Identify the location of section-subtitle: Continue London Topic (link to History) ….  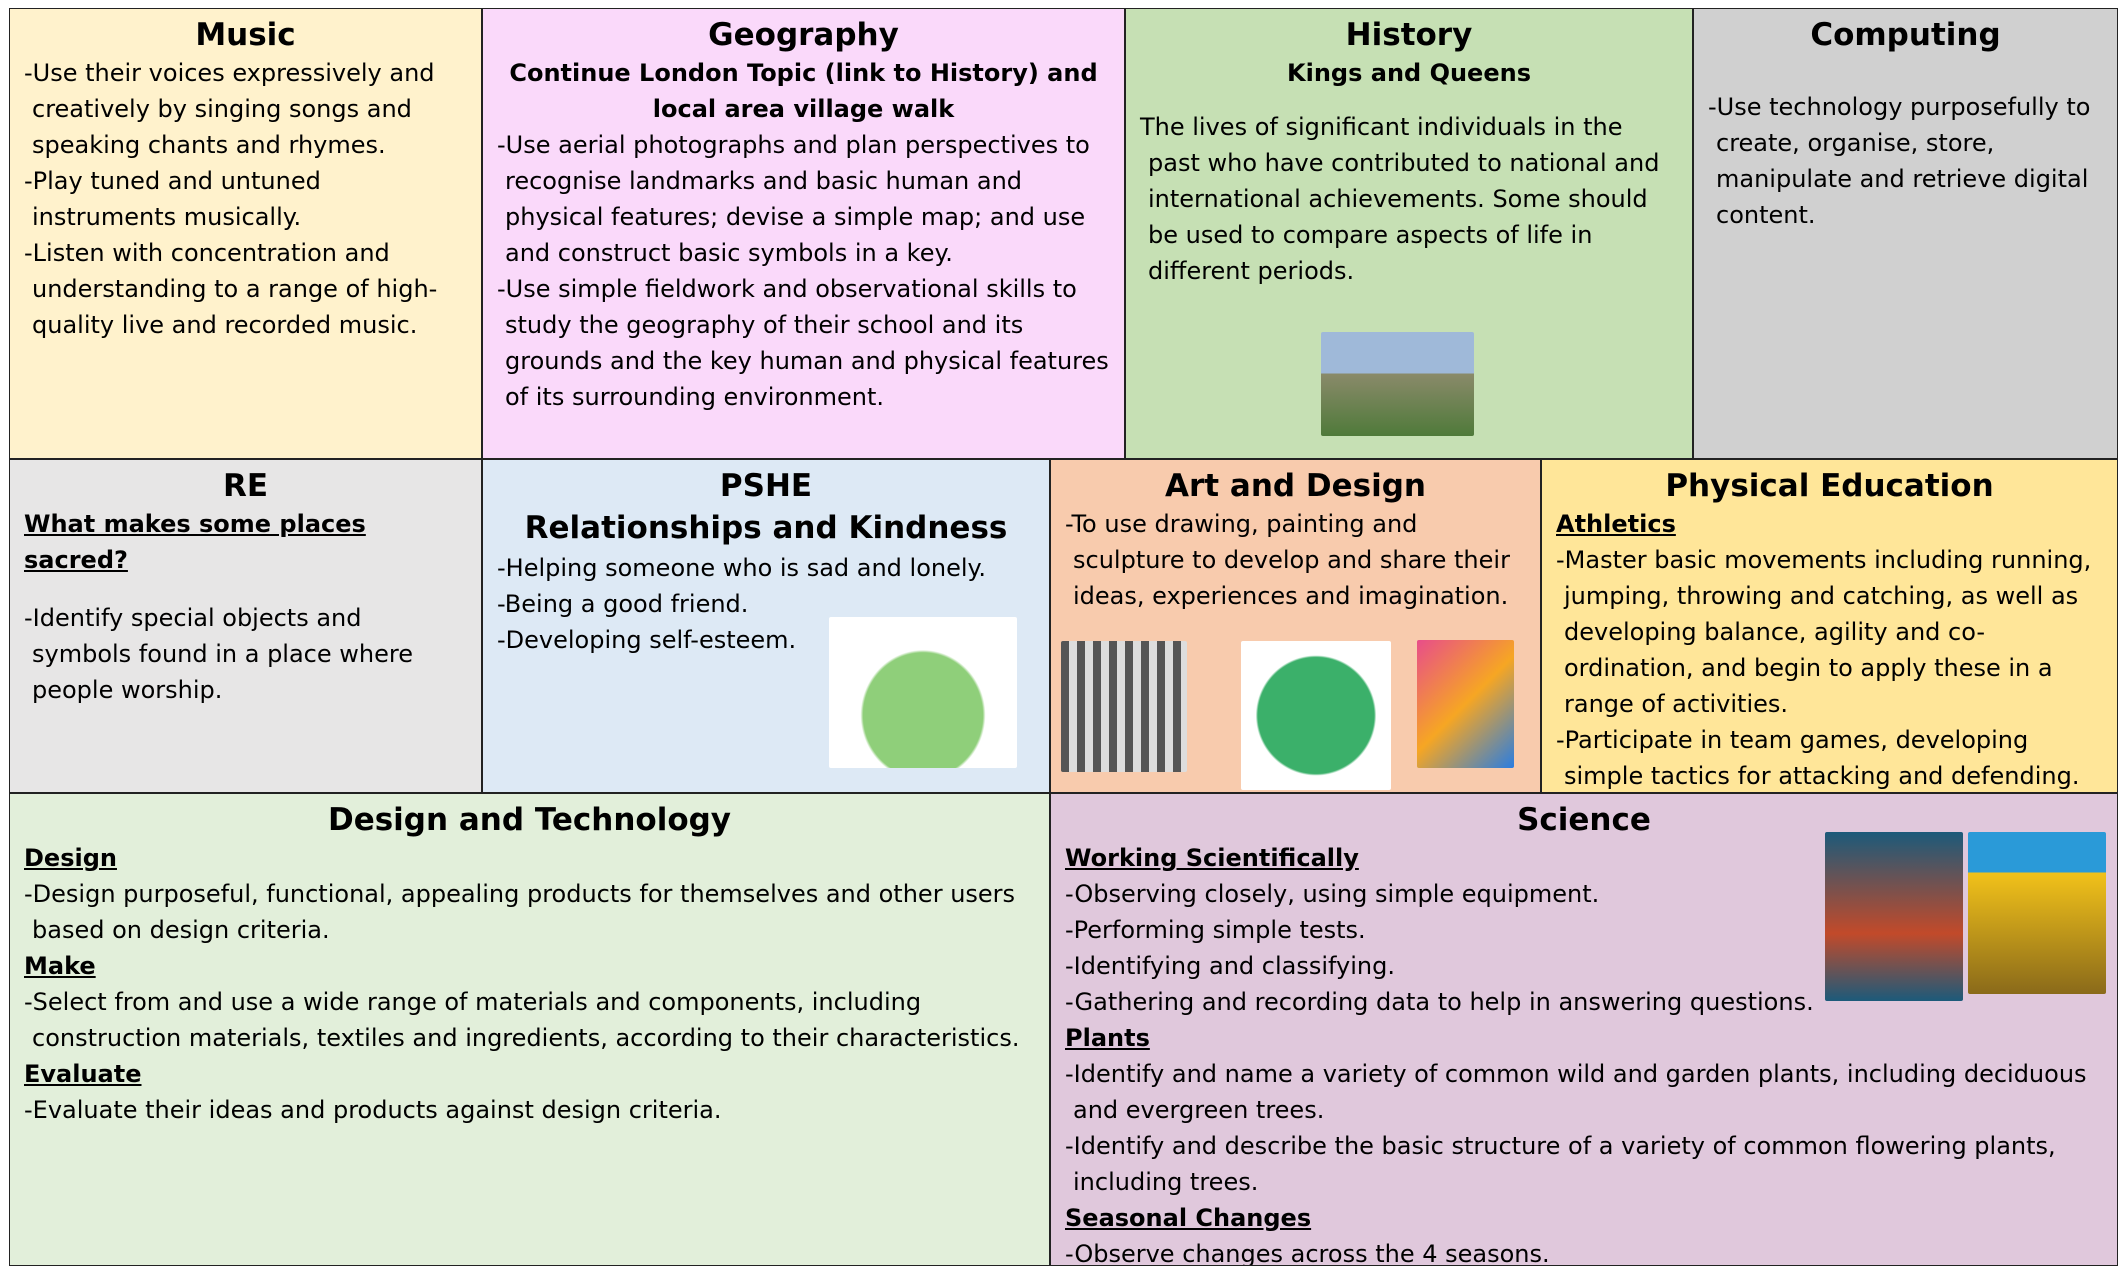
(803, 91).